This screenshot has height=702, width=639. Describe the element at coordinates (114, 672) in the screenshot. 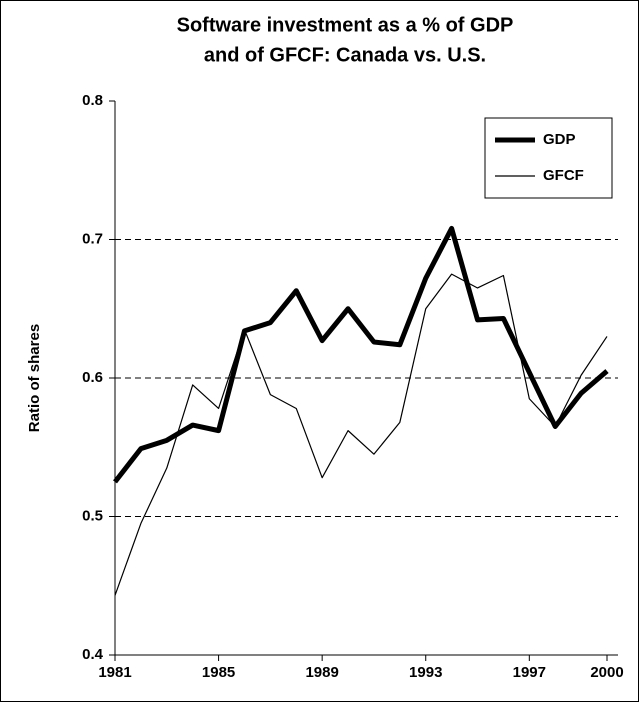

I see `x-tick-label: 1981` at that location.